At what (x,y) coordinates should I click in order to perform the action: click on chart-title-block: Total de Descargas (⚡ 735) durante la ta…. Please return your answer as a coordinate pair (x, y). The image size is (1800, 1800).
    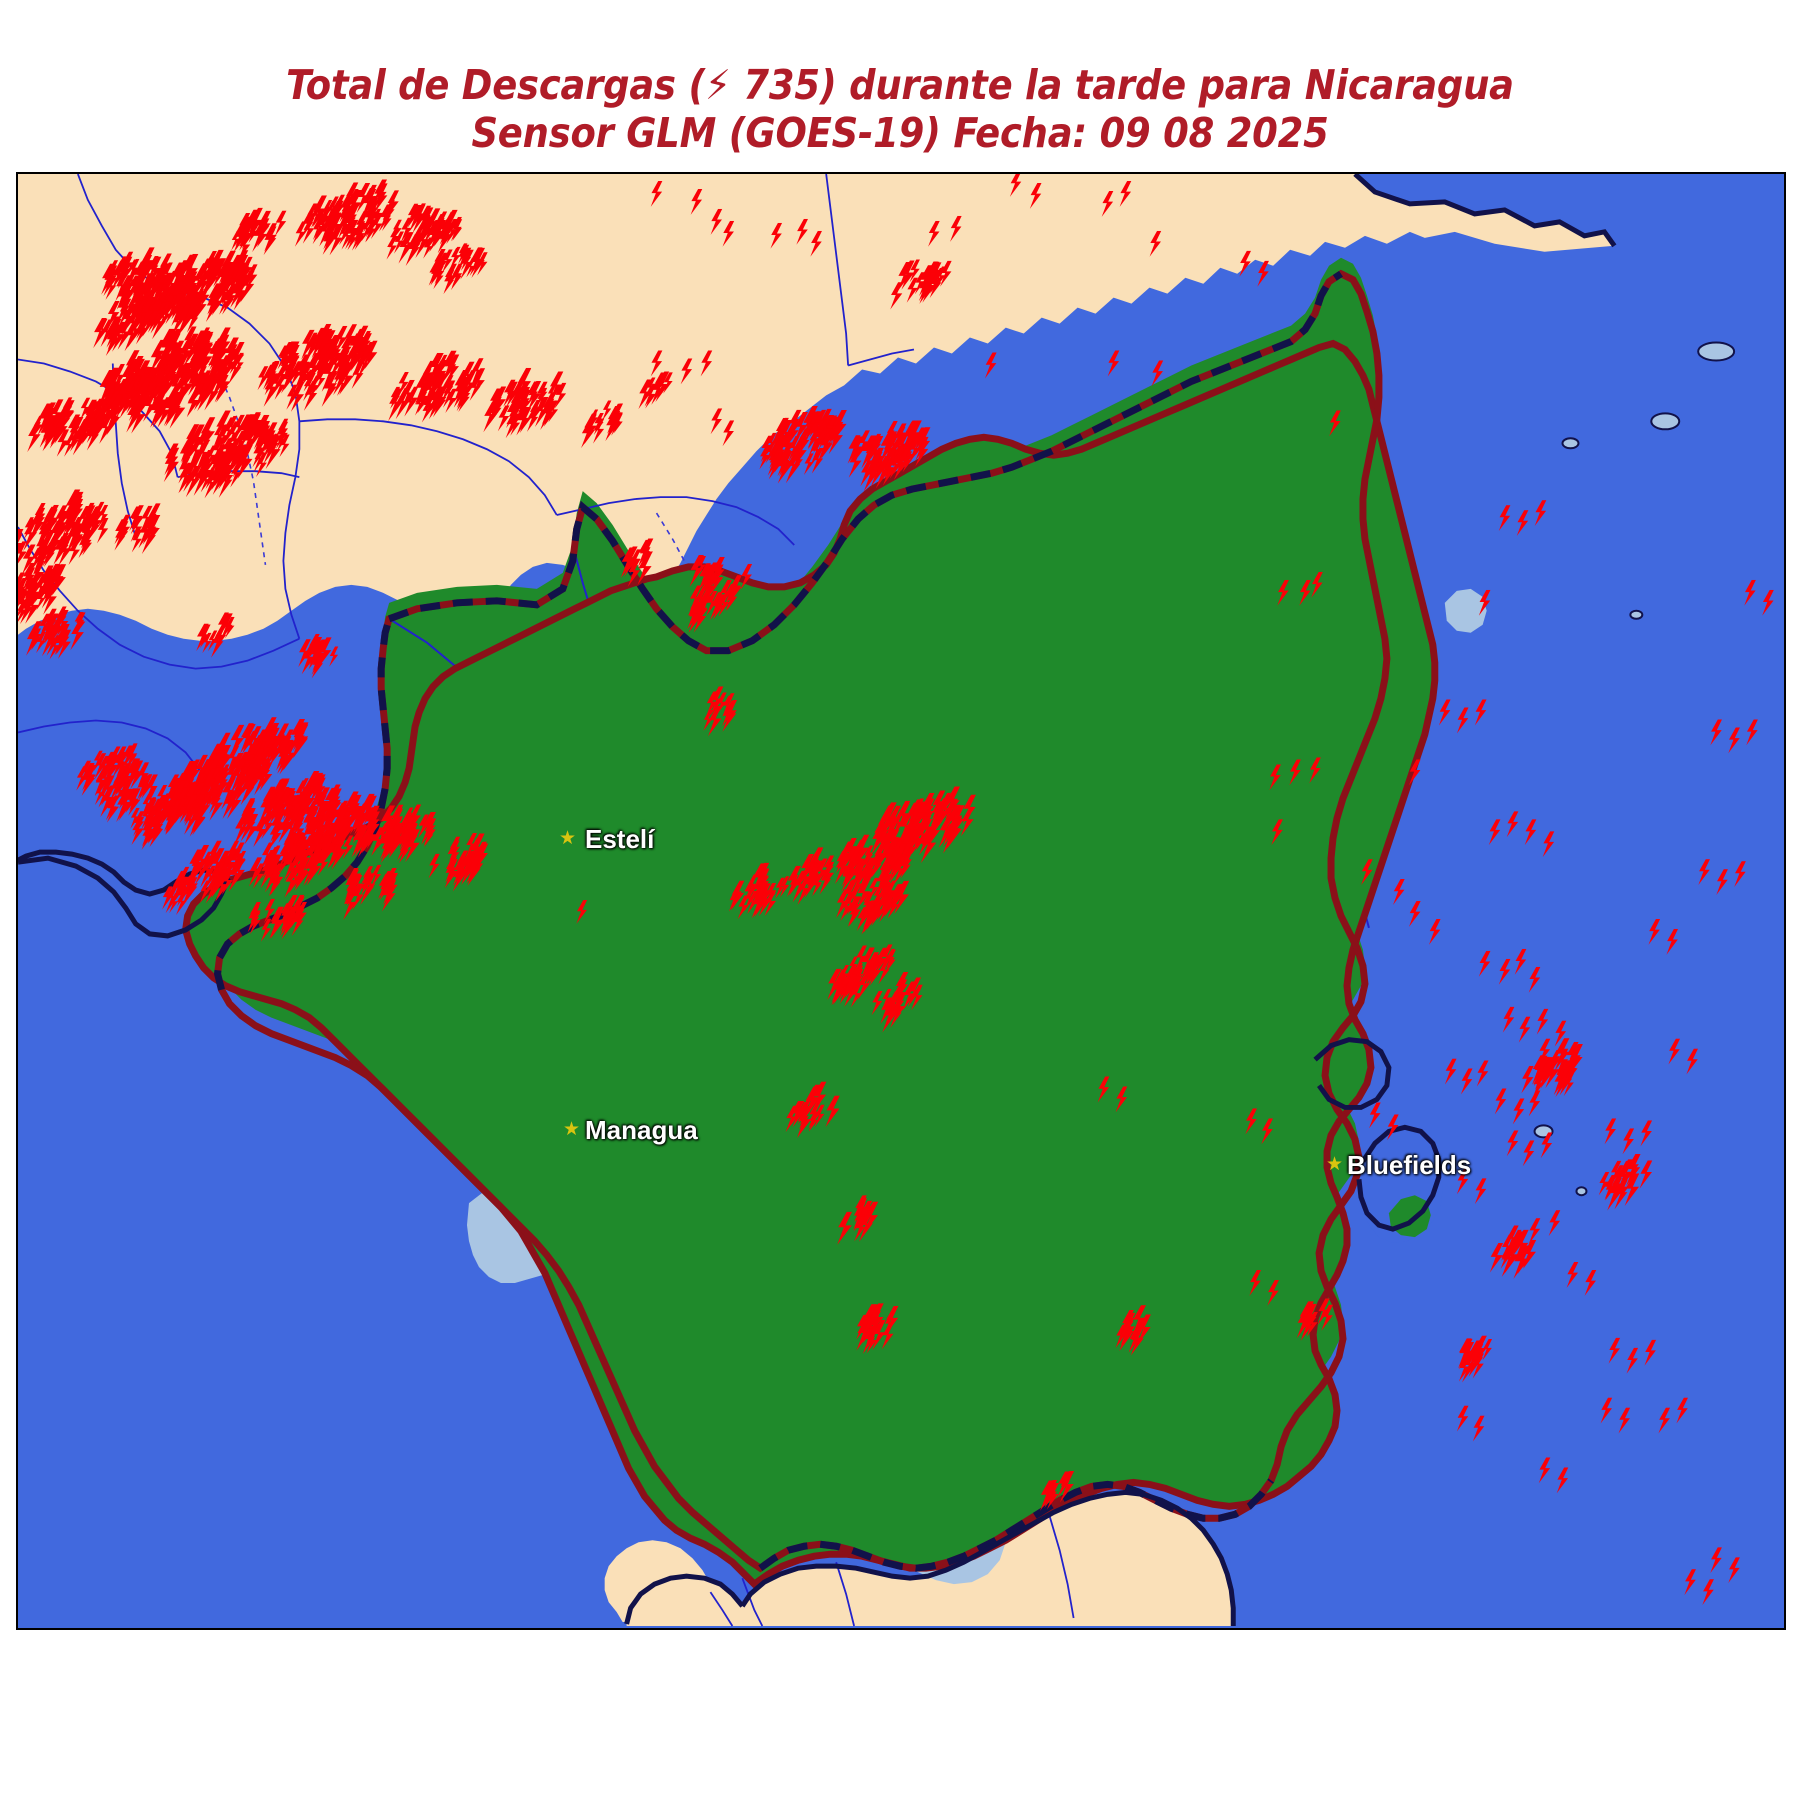
    Looking at the image, I should click on (900, 109).